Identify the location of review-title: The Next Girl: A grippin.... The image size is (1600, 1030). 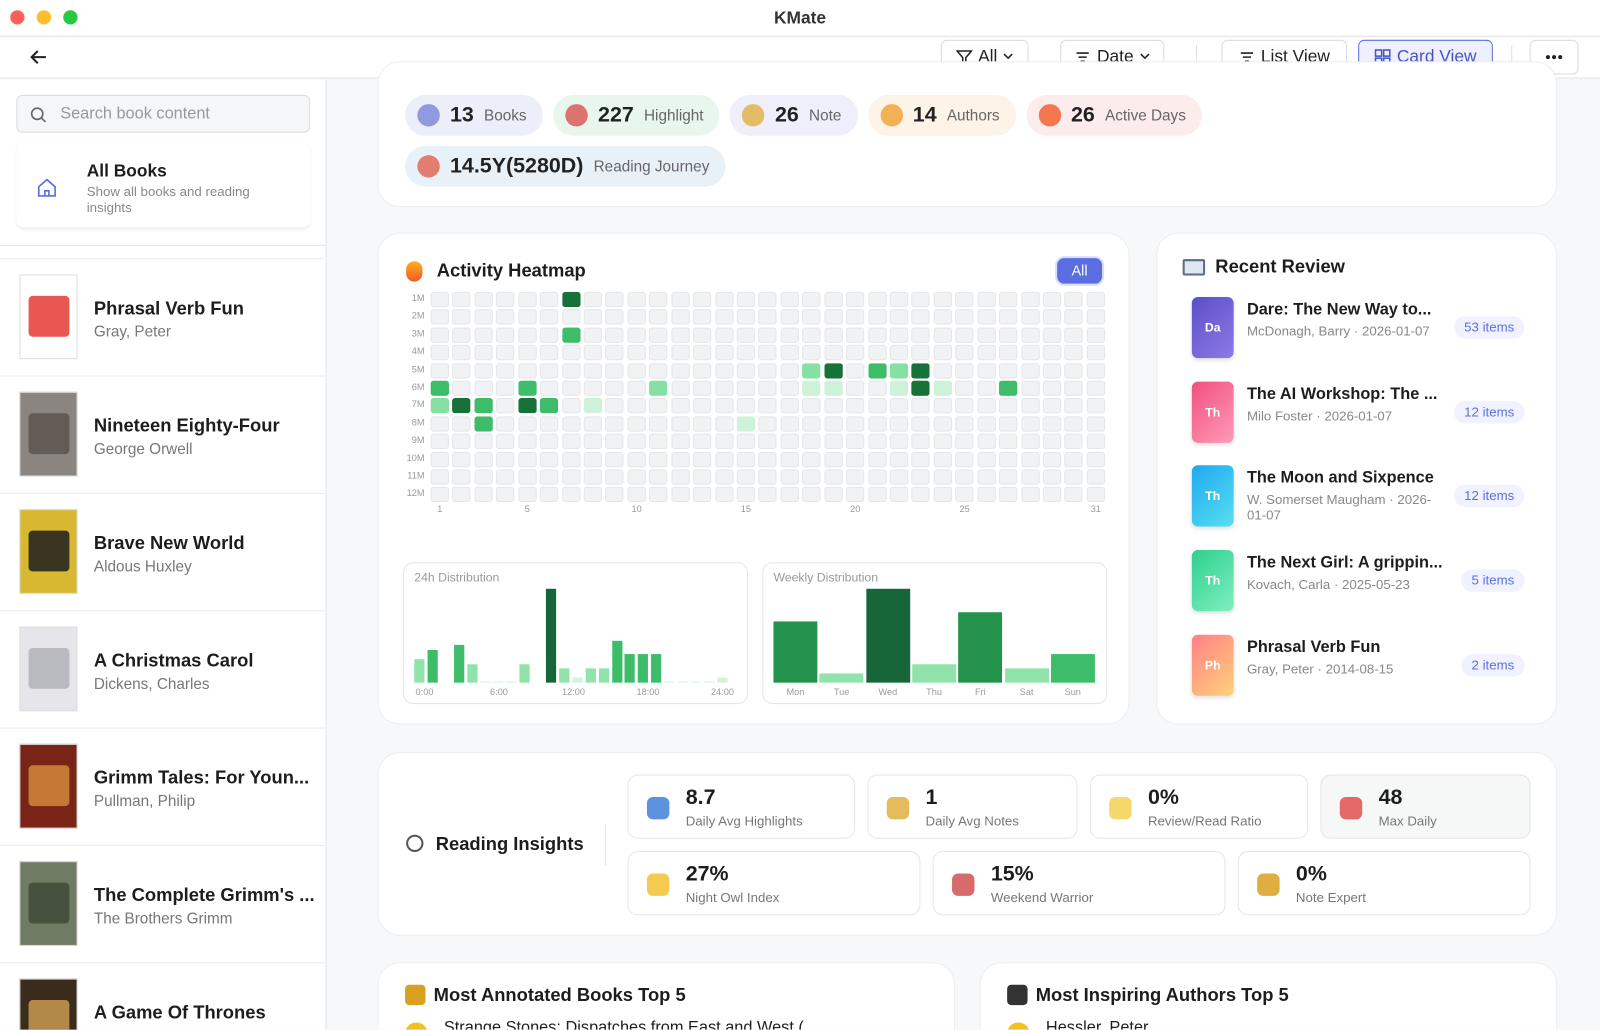
(1344, 563).